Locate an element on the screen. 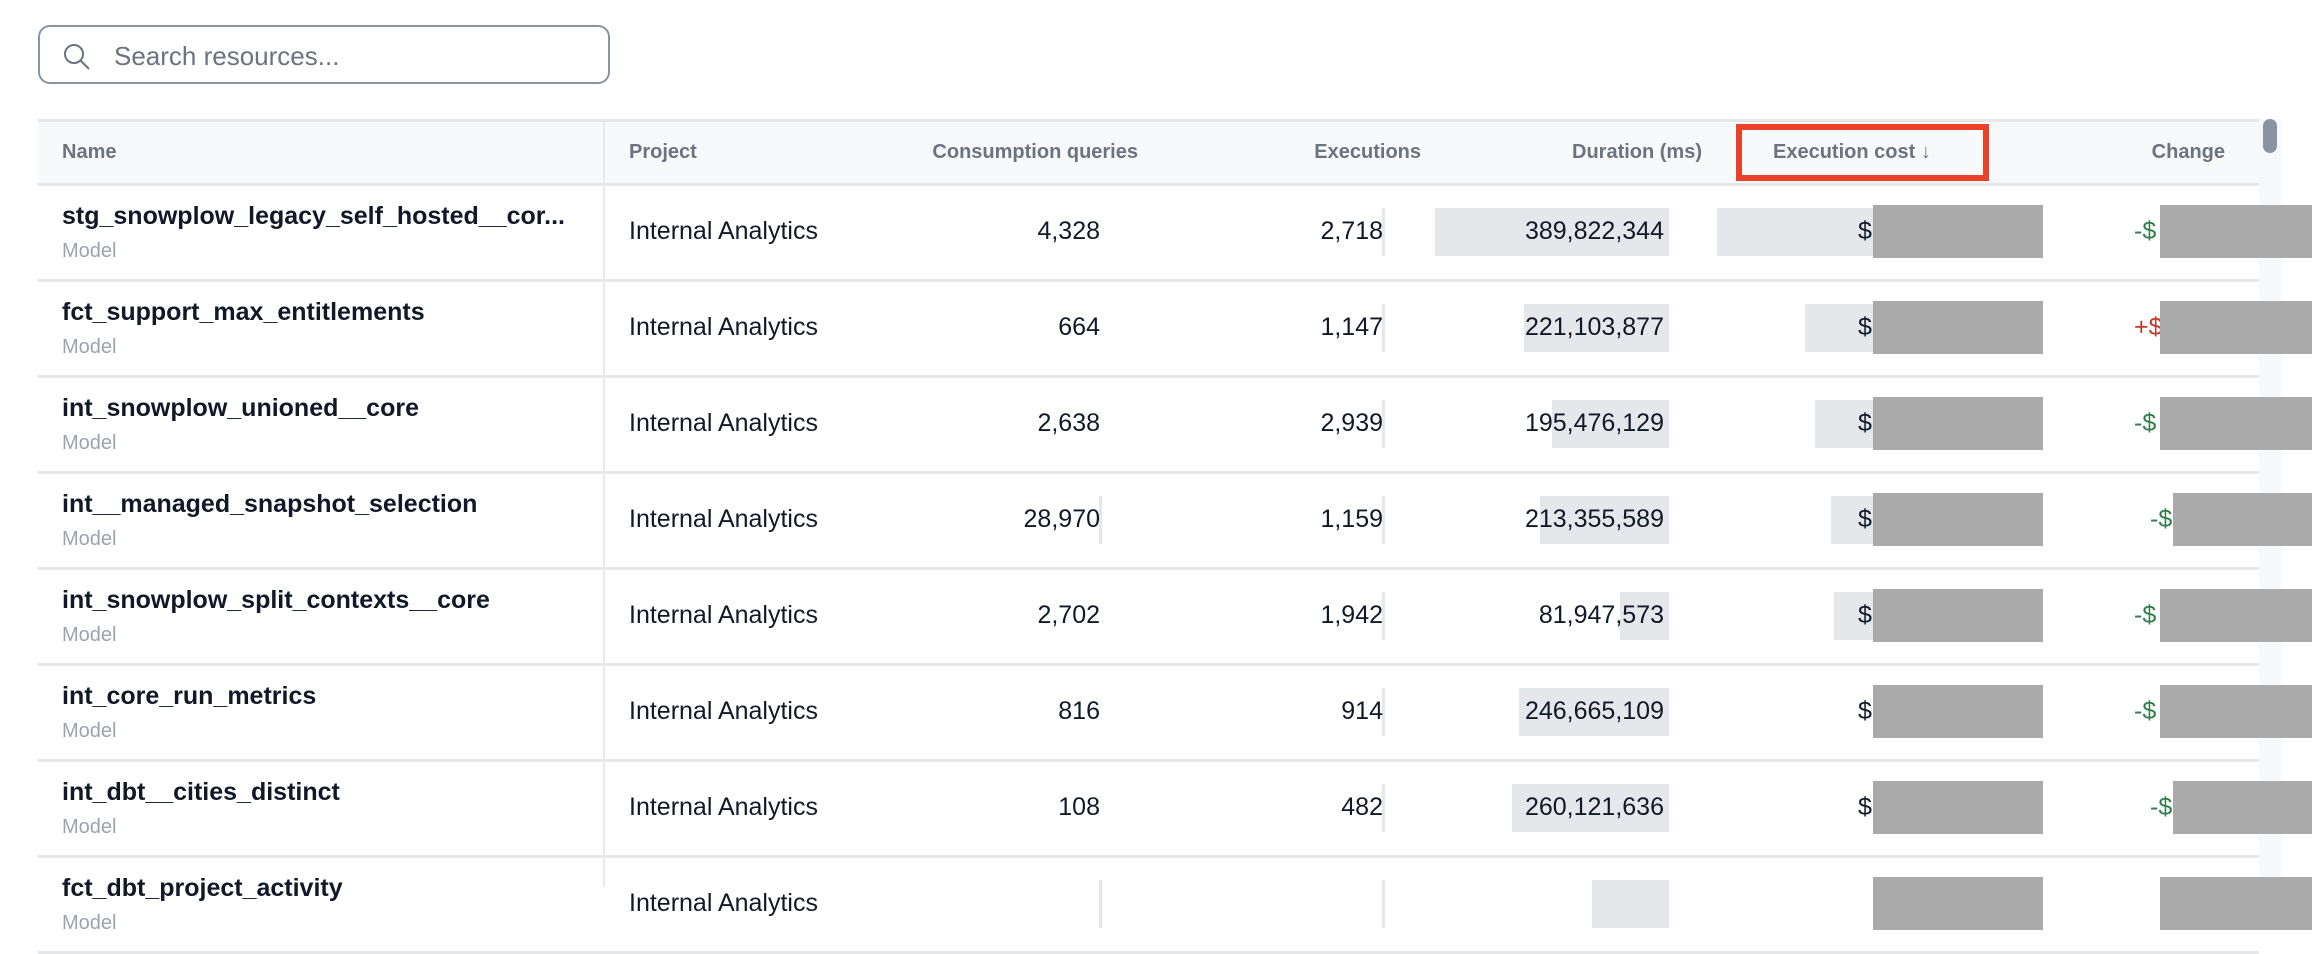 The width and height of the screenshot is (2312, 954). duration-cell: 260,121,636 is located at coordinates (1594, 807).